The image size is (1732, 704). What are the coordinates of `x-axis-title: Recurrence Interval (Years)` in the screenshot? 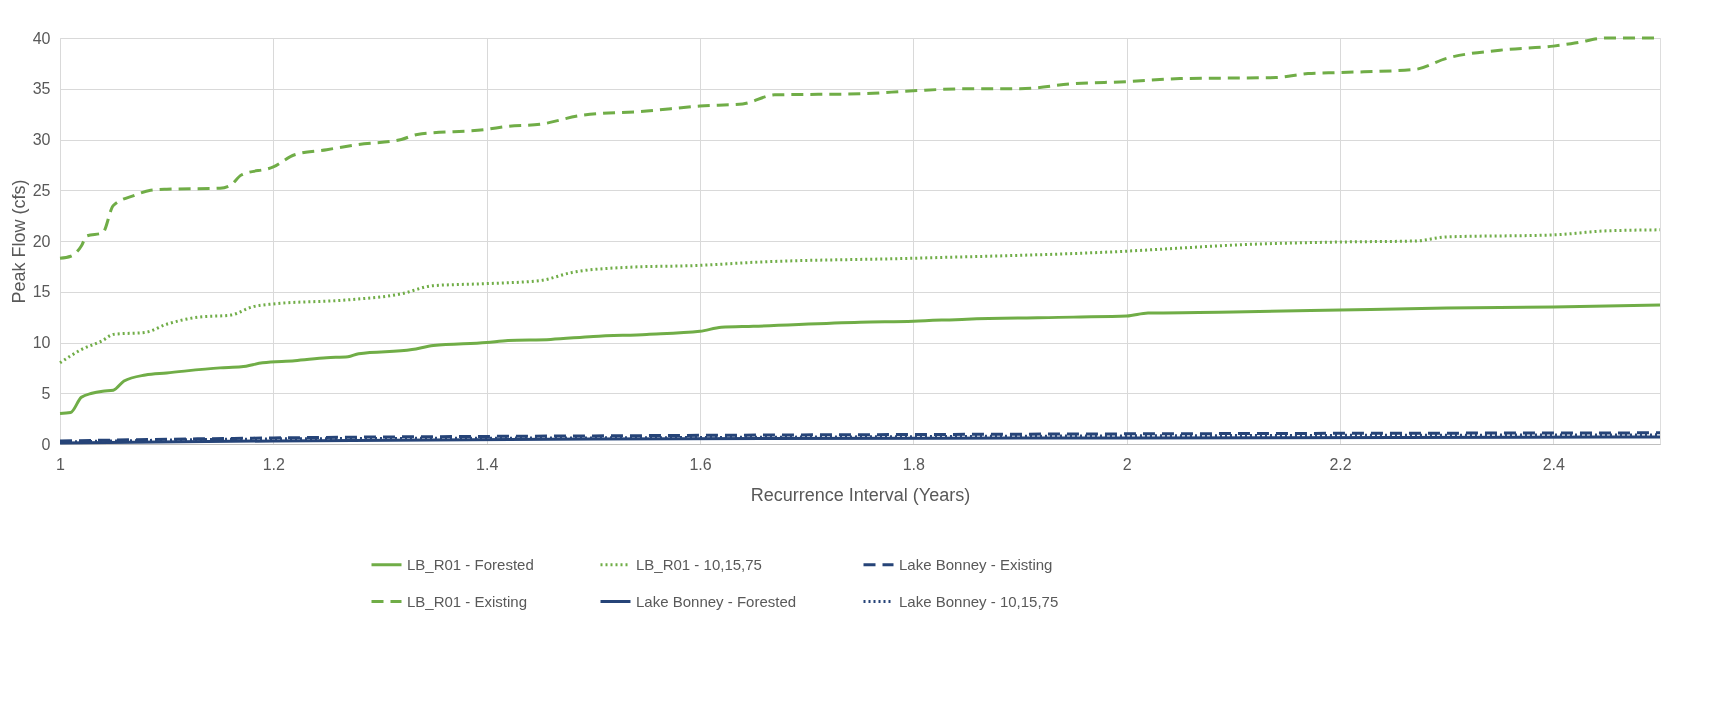 It's located at (860, 494).